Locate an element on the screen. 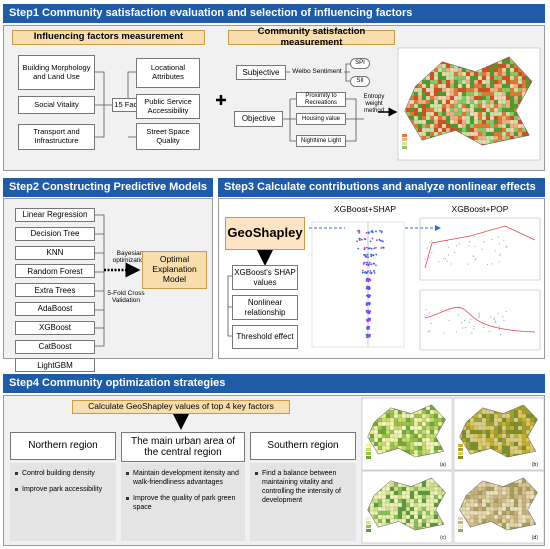 This screenshot has height=549, width=550. model: KNN is located at coordinates (55, 252).